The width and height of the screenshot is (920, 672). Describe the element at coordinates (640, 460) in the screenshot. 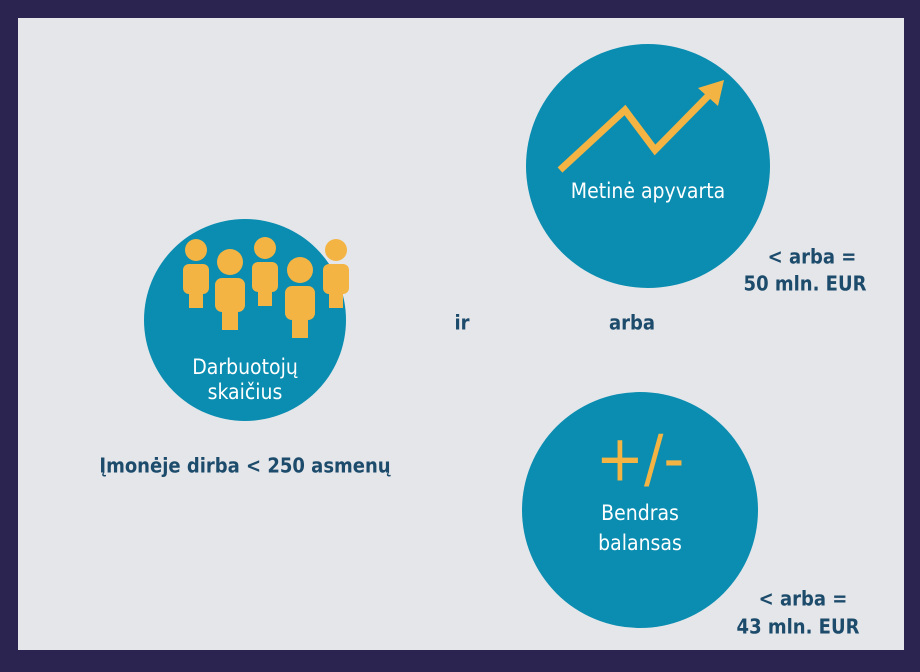

I see `balance-symbol: +/-` at that location.